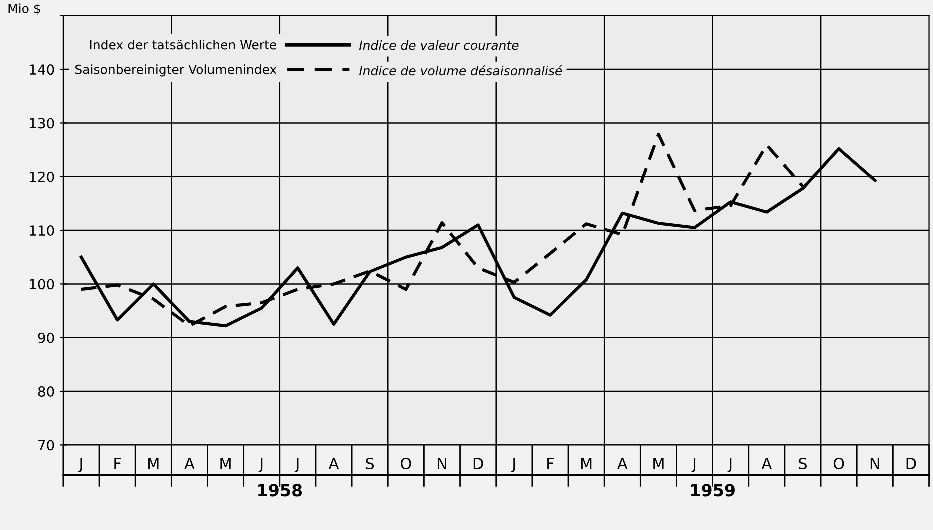 The height and width of the screenshot is (530, 933). I want to click on legend-label: Saisonbereinigter Volumenindex, so click(176, 70).